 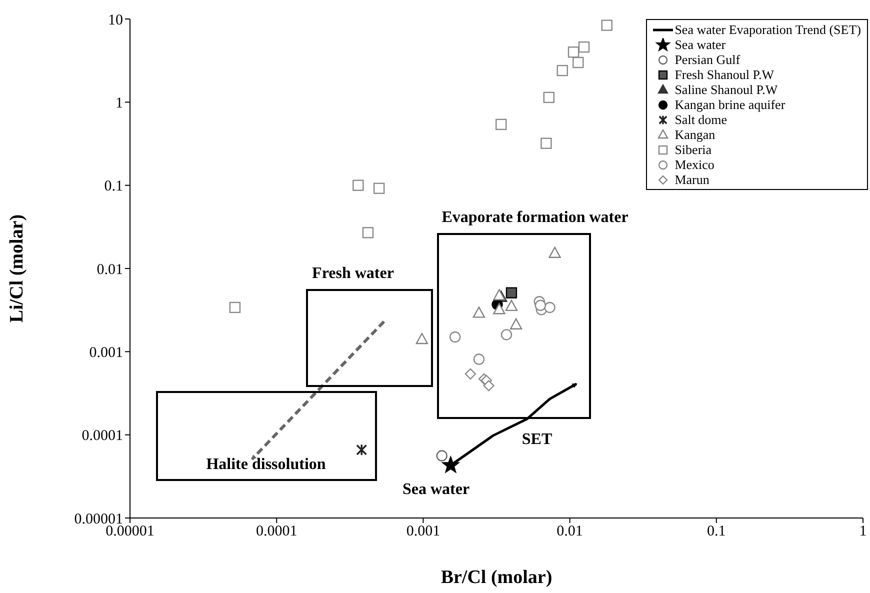 I want to click on y-tick-label: 10, so click(x=115, y=20).